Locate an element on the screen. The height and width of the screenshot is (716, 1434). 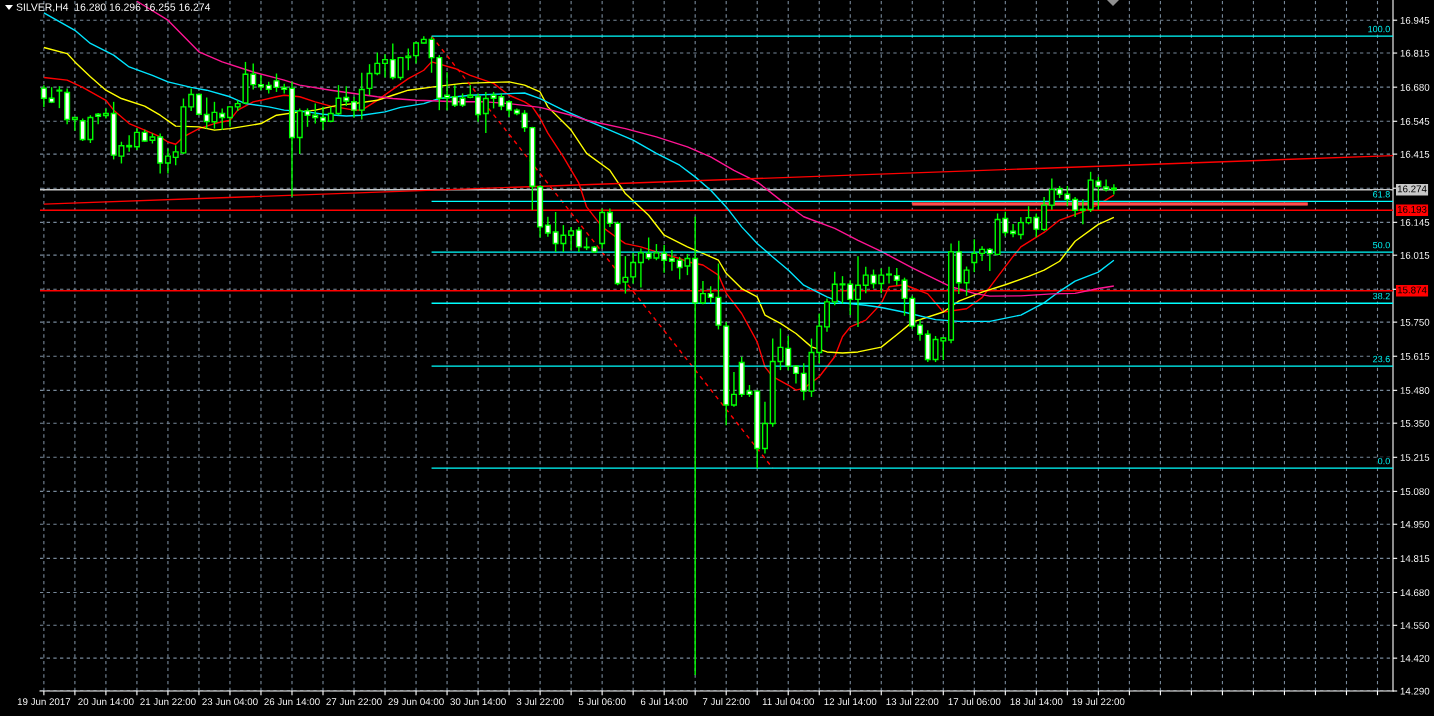
x-tick-label: 13 Jul 22:00 is located at coordinates (912, 701).